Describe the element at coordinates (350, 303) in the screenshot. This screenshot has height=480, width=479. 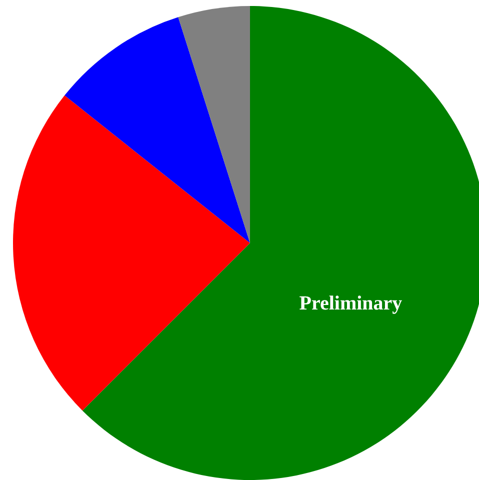
I see `slice-label: Preliminary` at that location.